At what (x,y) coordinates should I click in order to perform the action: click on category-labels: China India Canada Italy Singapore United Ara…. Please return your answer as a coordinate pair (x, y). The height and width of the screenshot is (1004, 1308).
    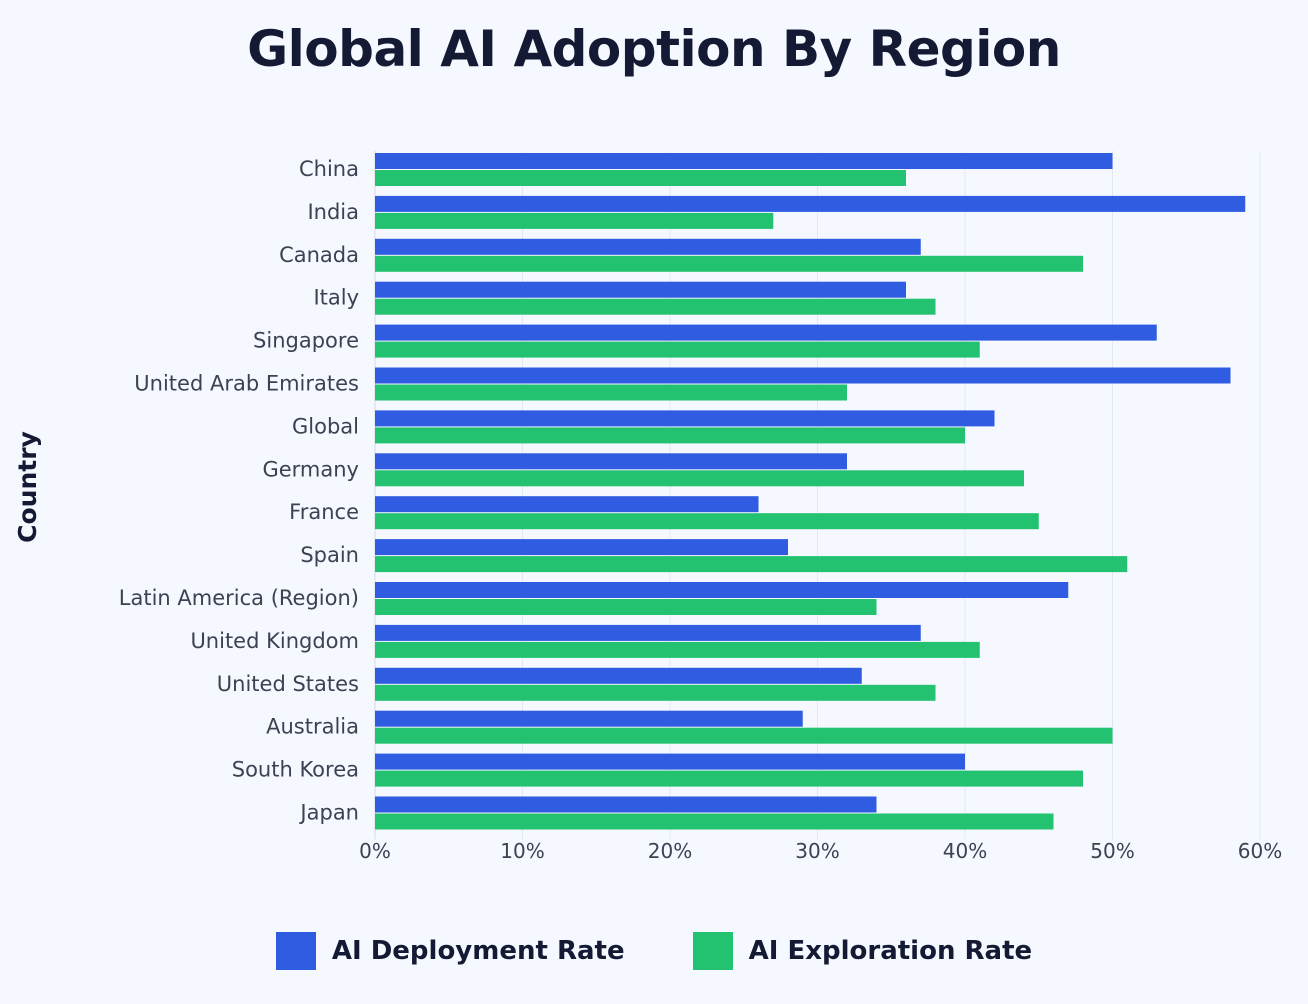
    Looking at the image, I should click on (239, 491).